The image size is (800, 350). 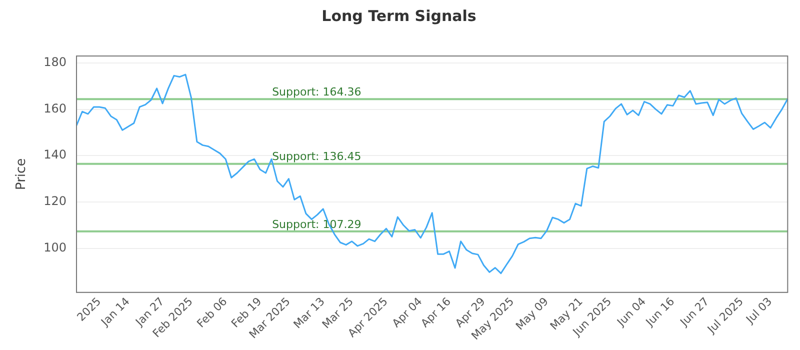 I want to click on y-axis-title: Price, so click(x=22, y=174).